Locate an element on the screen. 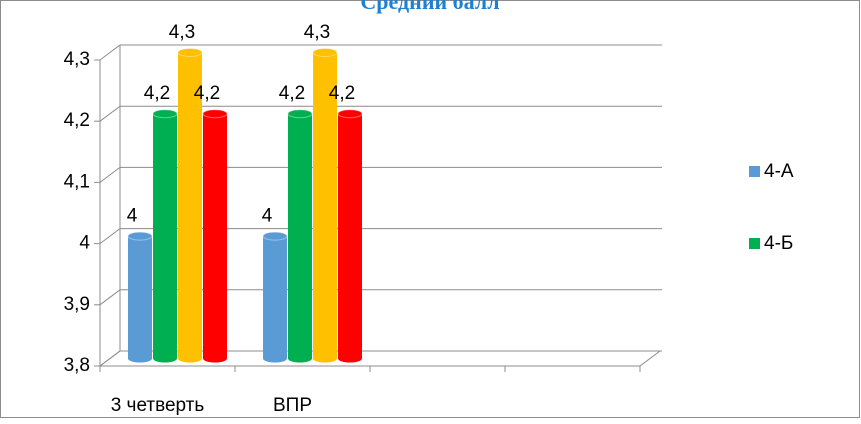 This screenshot has width=861, height=424. y-tick-label: 4,1 is located at coordinates (77, 181).